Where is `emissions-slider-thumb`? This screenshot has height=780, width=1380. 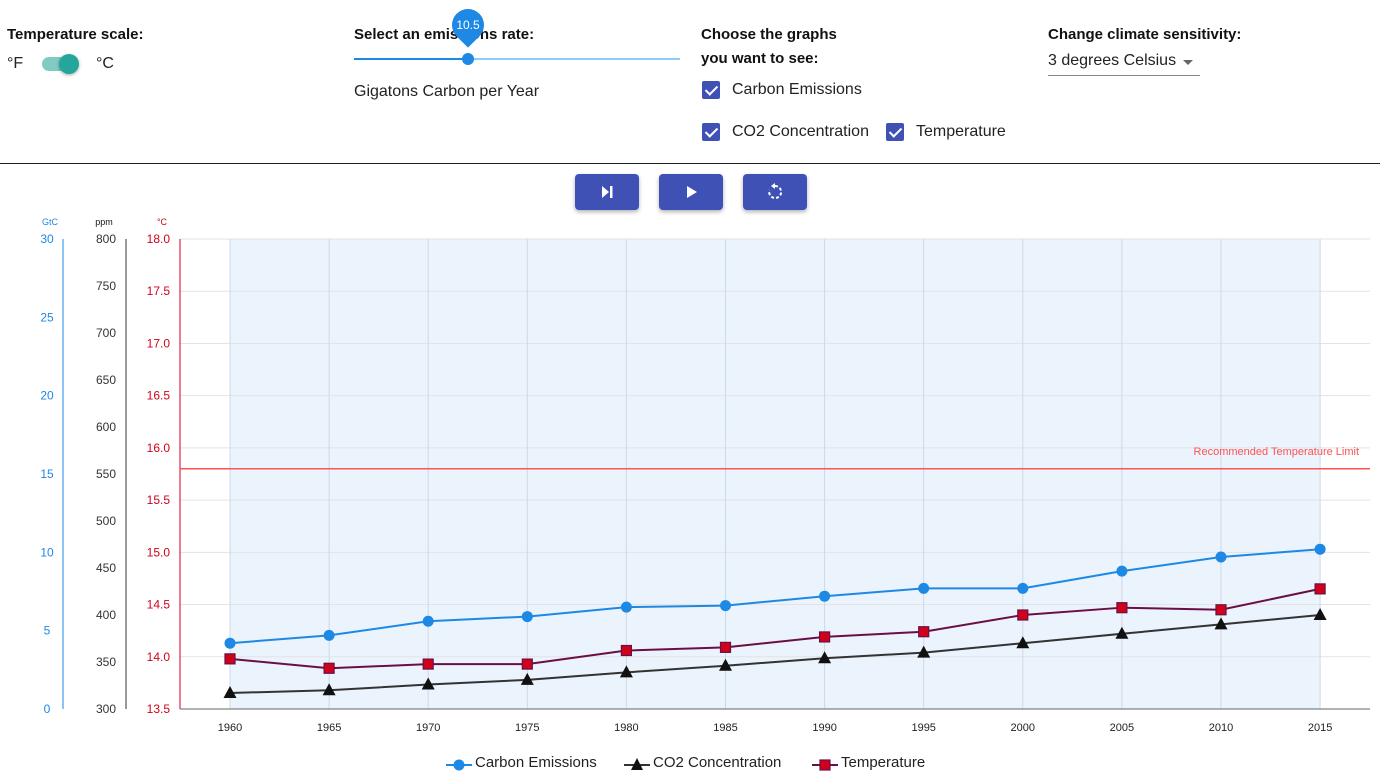
emissions-slider-thumb is located at coordinates (468, 59).